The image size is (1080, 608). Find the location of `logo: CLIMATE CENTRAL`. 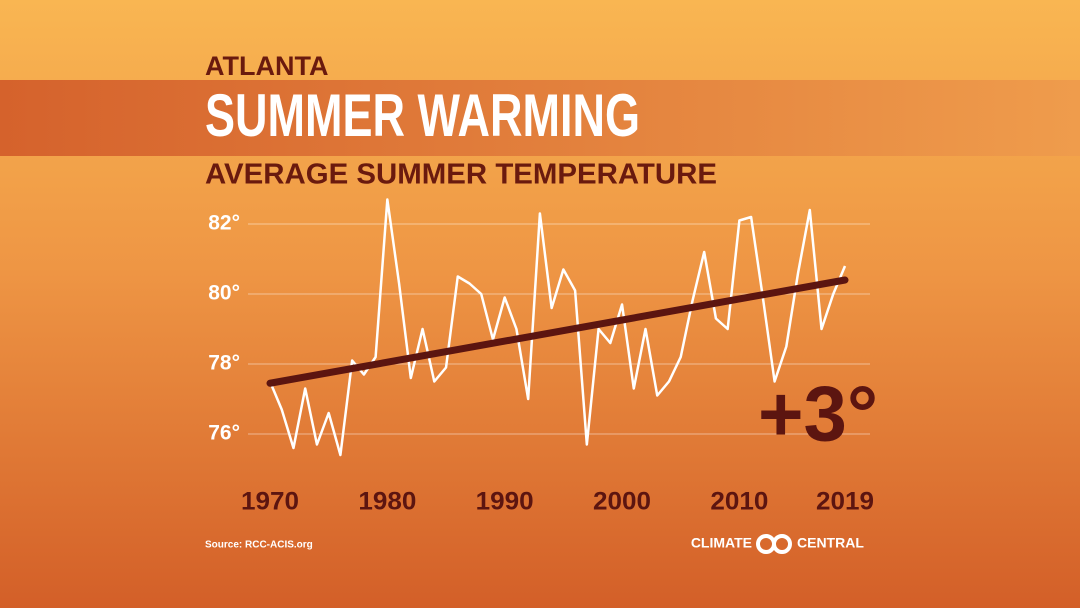

logo: CLIMATE CENTRAL is located at coordinates (777, 544).